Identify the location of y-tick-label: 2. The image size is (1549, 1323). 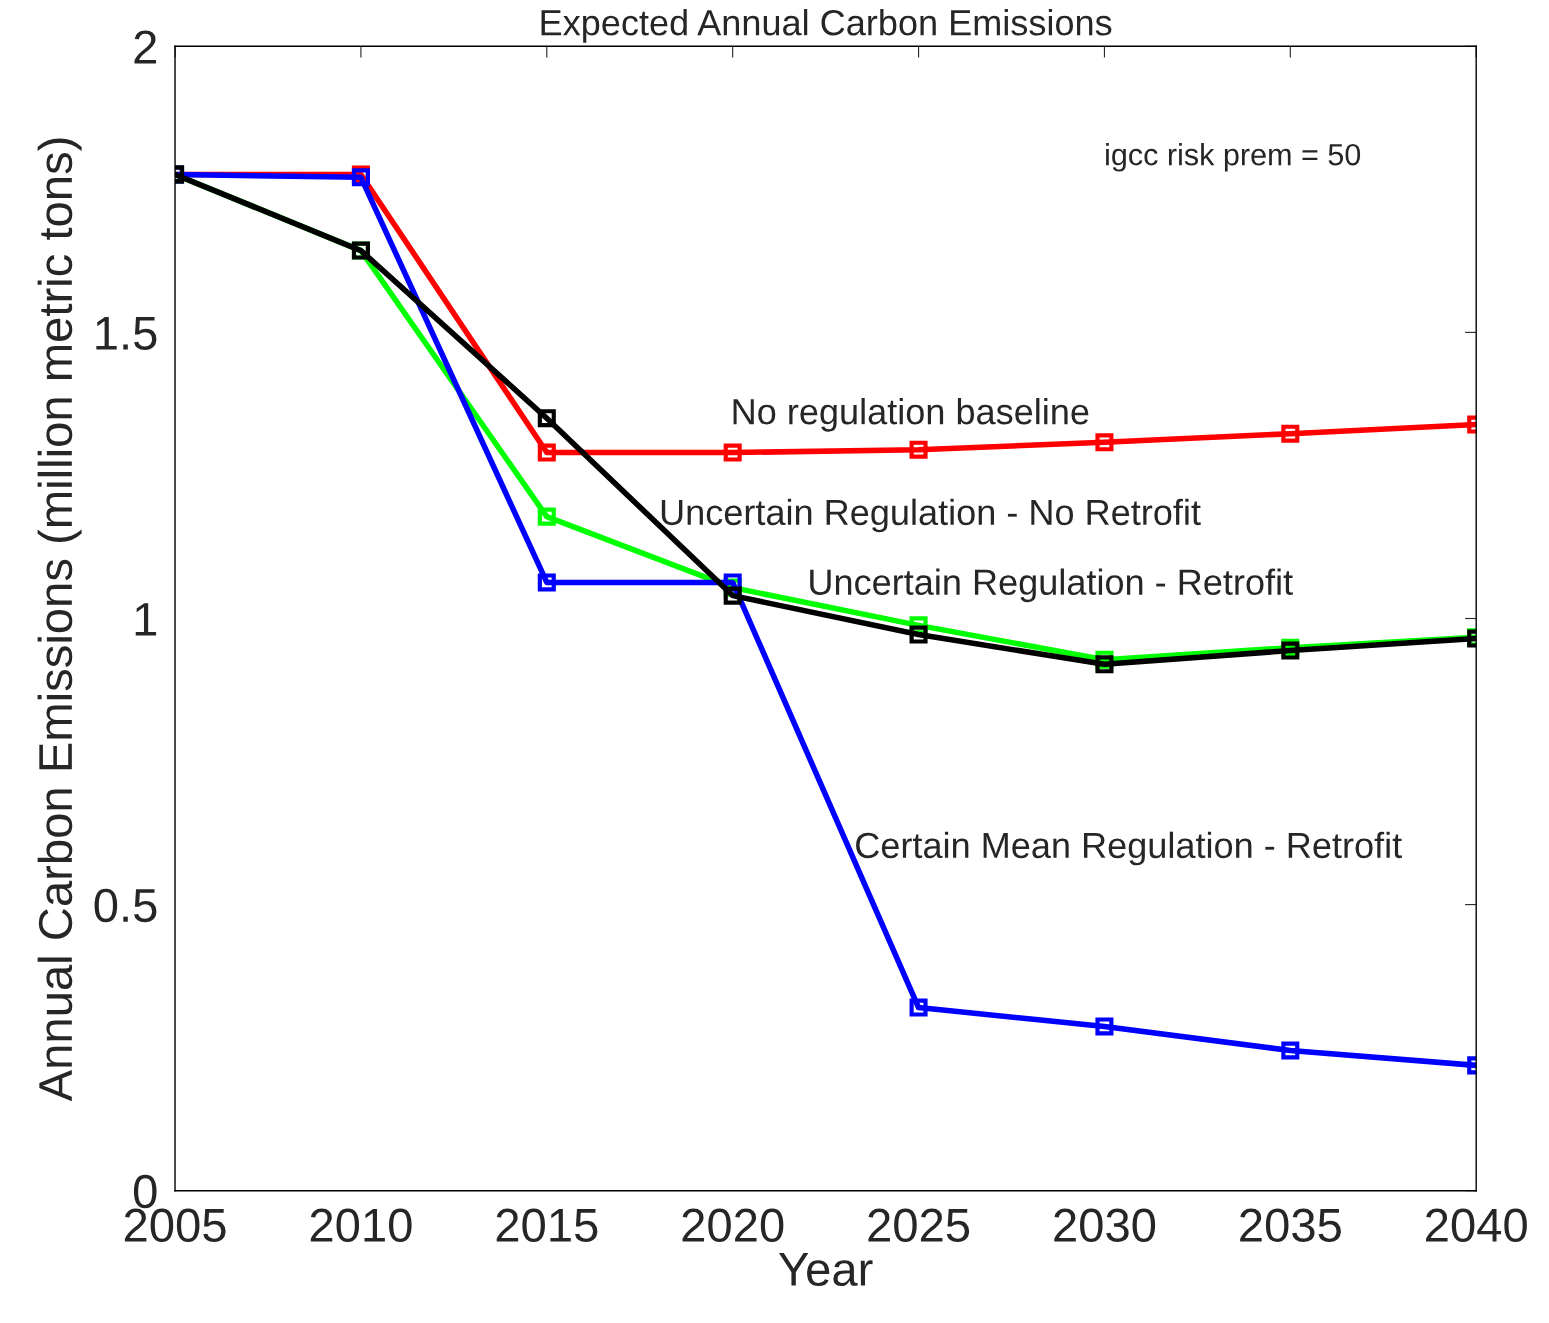
(145, 47).